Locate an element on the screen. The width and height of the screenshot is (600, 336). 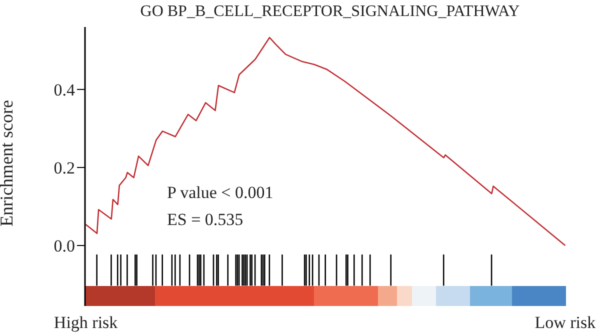
y-axis-title: Enrichment score is located at coordinates (8, 163).